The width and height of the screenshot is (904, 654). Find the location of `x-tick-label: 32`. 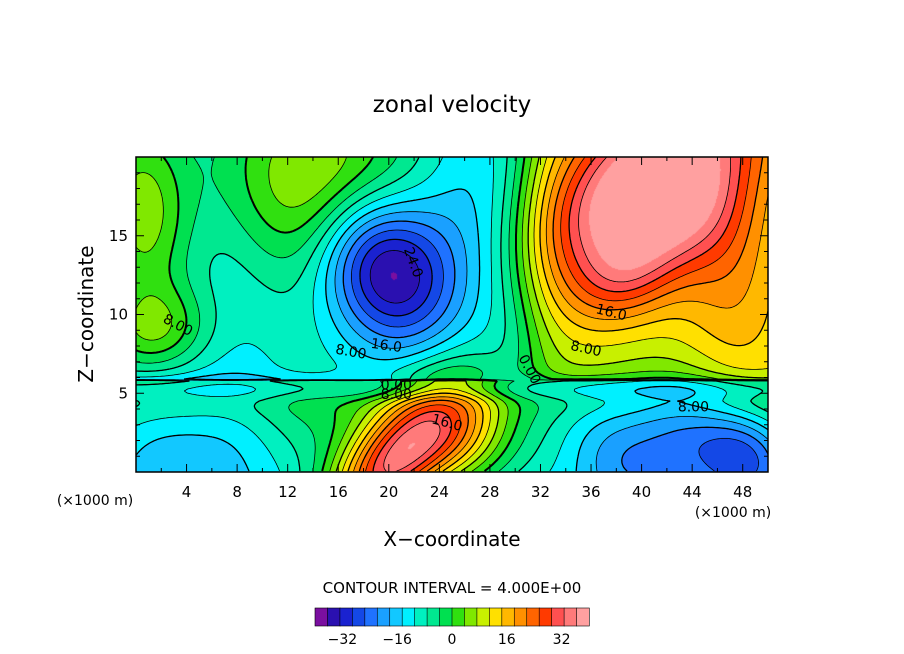

x-tick-label: 32 is located at coordinates (540, 492).